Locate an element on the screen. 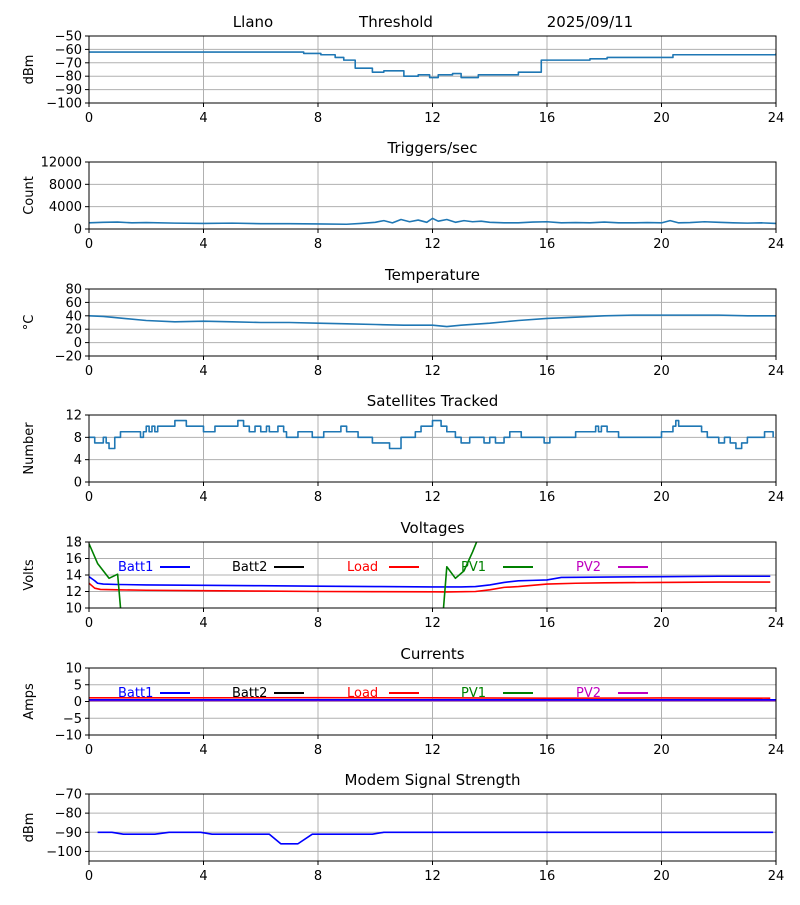 The image size is (800, 905). y-axis-label: °C is located at coordinates (29, 323).